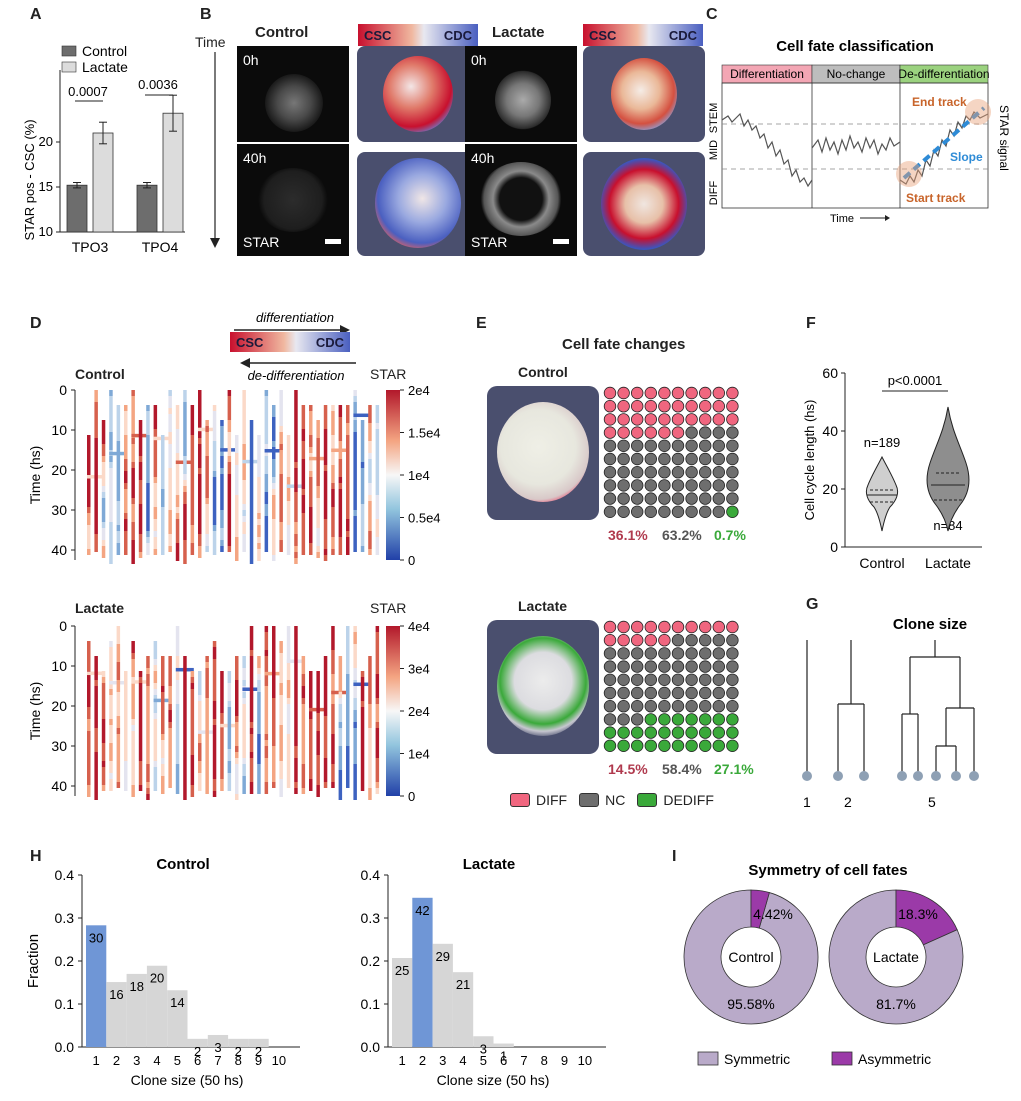 The height and width of the screenshot is (1101, 1021). What do you see at coordinates (215, 150) in the screenshot?
I see `time-arrow` at bounding box center [215, 150].